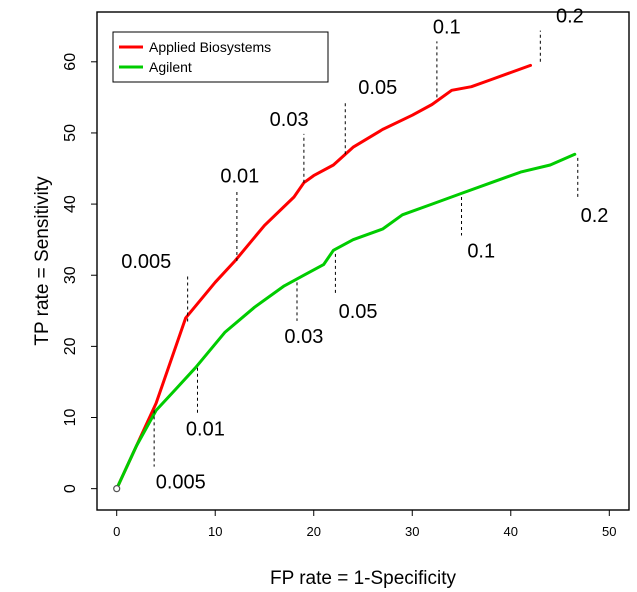 Image resolution: width=637 pixels, height=592 pixels. Describe the element at coordinates (70, 418) in the screenshot. I see `y-tick-label: 10` at that location.